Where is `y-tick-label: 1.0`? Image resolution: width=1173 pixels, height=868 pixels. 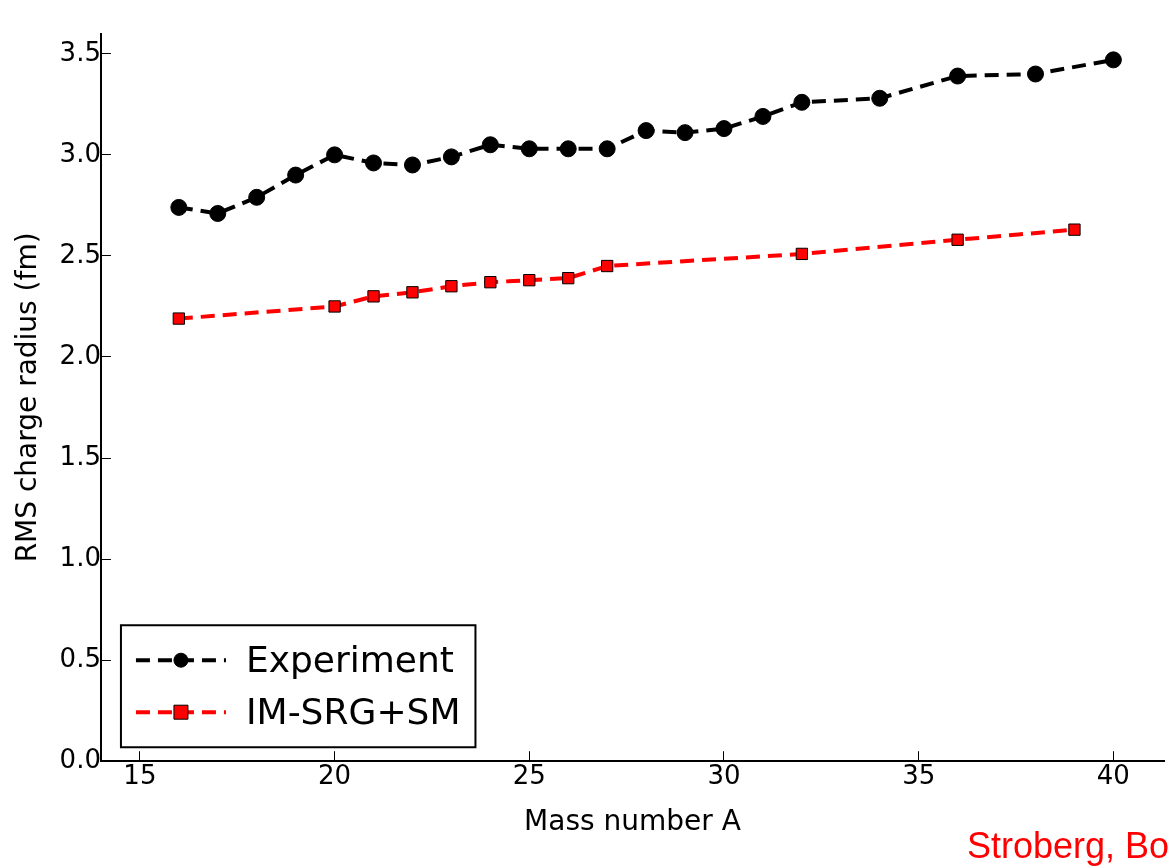 y-tick-label: 1.0 is located at coordinates (80, 556).